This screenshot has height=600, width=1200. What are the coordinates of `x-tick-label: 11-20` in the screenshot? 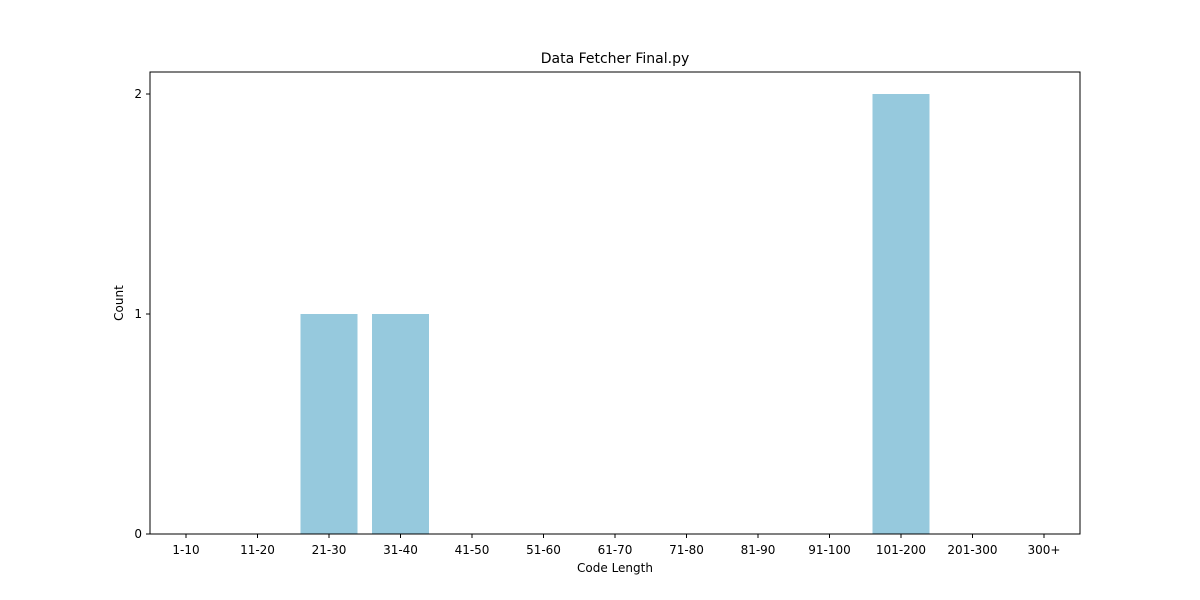 It's located at (257, 550).